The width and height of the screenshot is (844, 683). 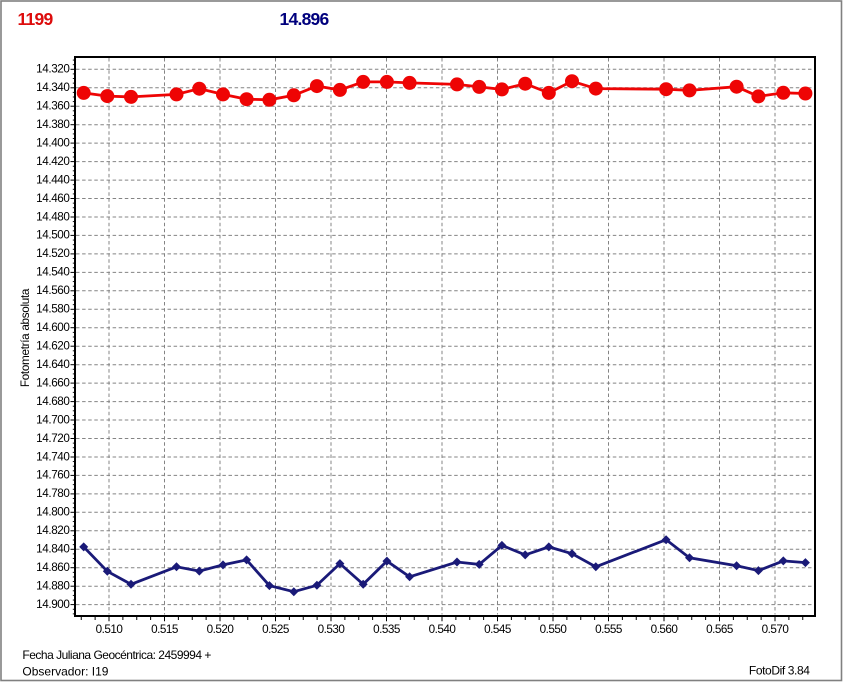 What do you see at coordinates (53, 401) in the screenshot?
I see `svg-text: 14.680` at bounding box center [53, 401].